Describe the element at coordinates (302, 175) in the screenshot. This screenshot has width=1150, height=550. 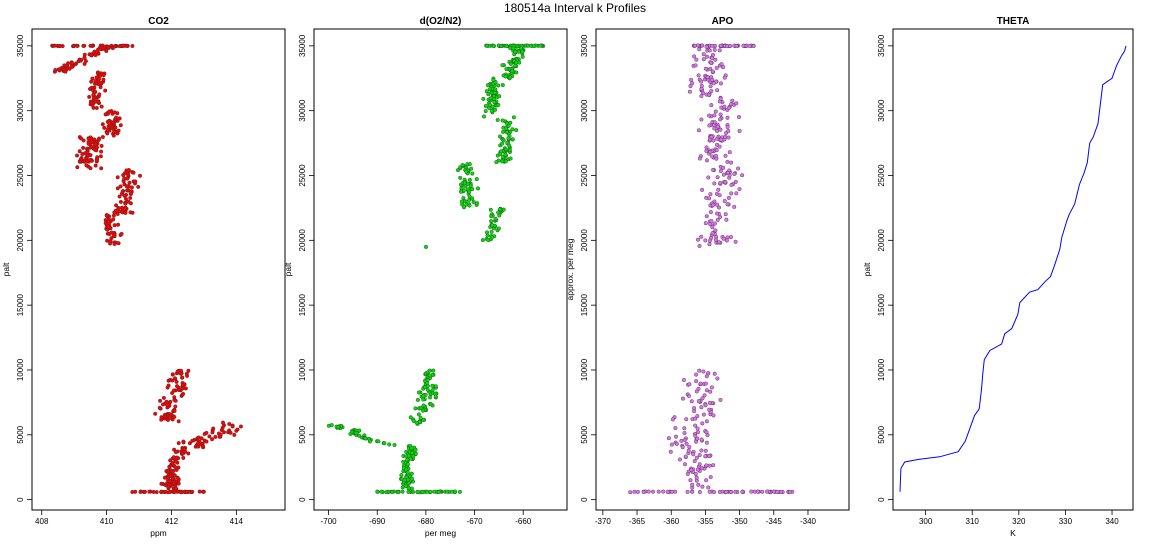
I see `o2n2-y-tick-label: 25000` at that location.